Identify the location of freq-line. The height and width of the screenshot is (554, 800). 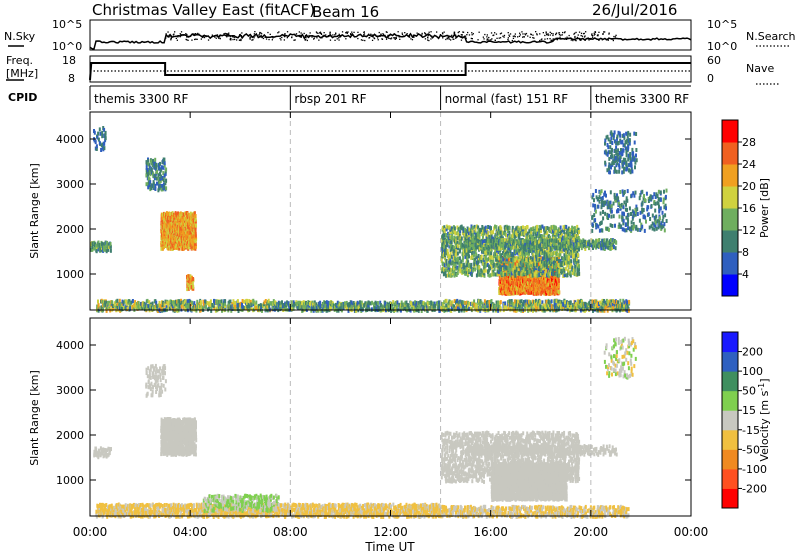
(390, 71).